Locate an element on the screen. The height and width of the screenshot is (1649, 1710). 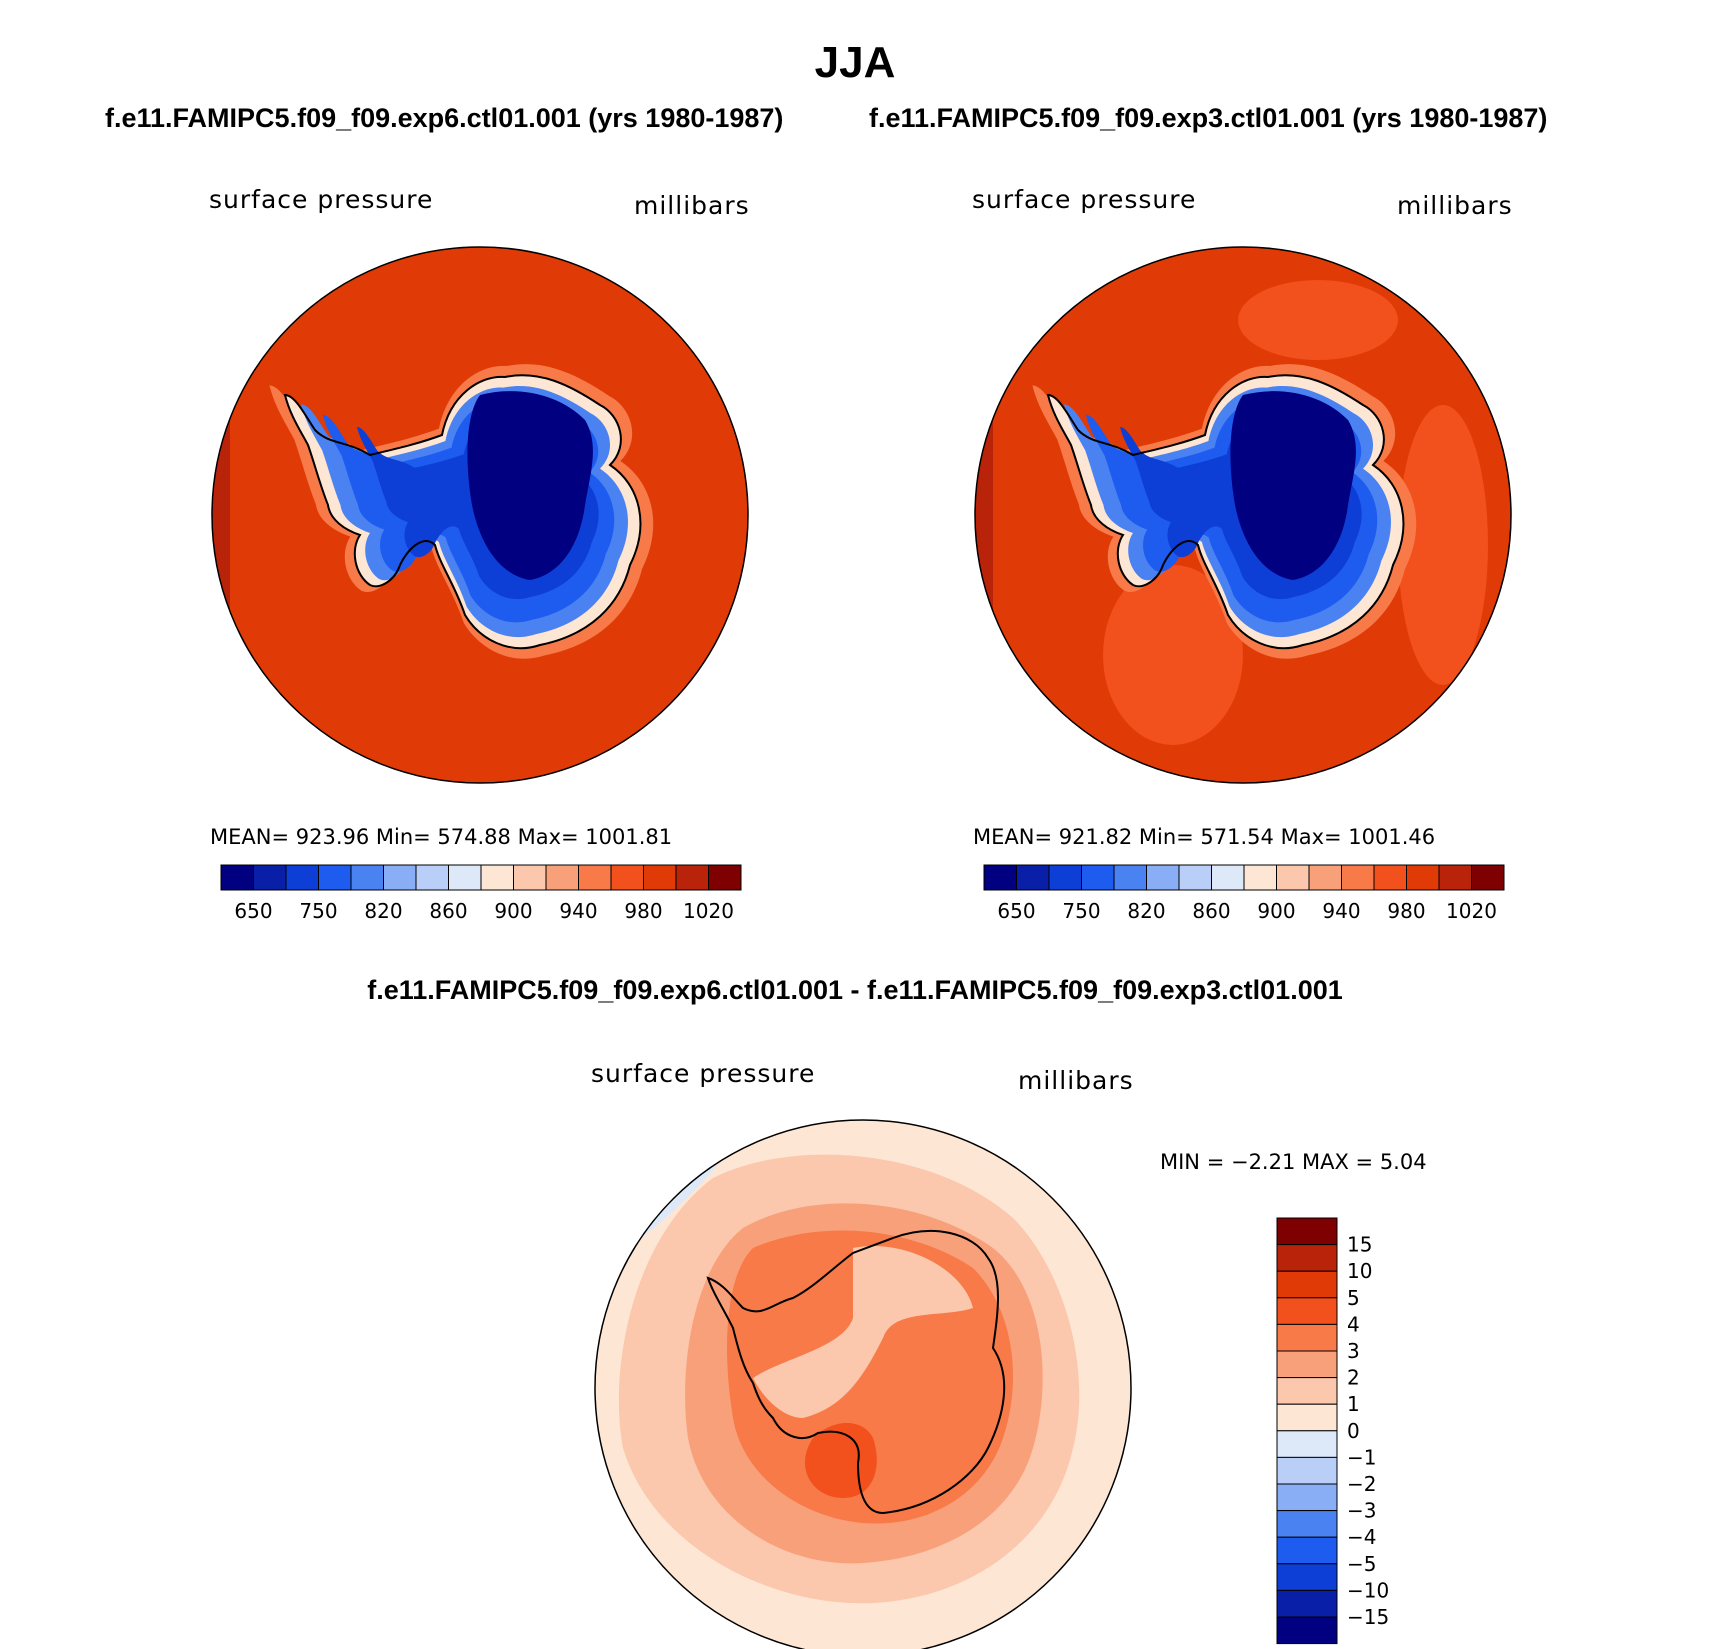
diff-colorbar-tick-label: 2 is located at coordinates (1353, 1378).